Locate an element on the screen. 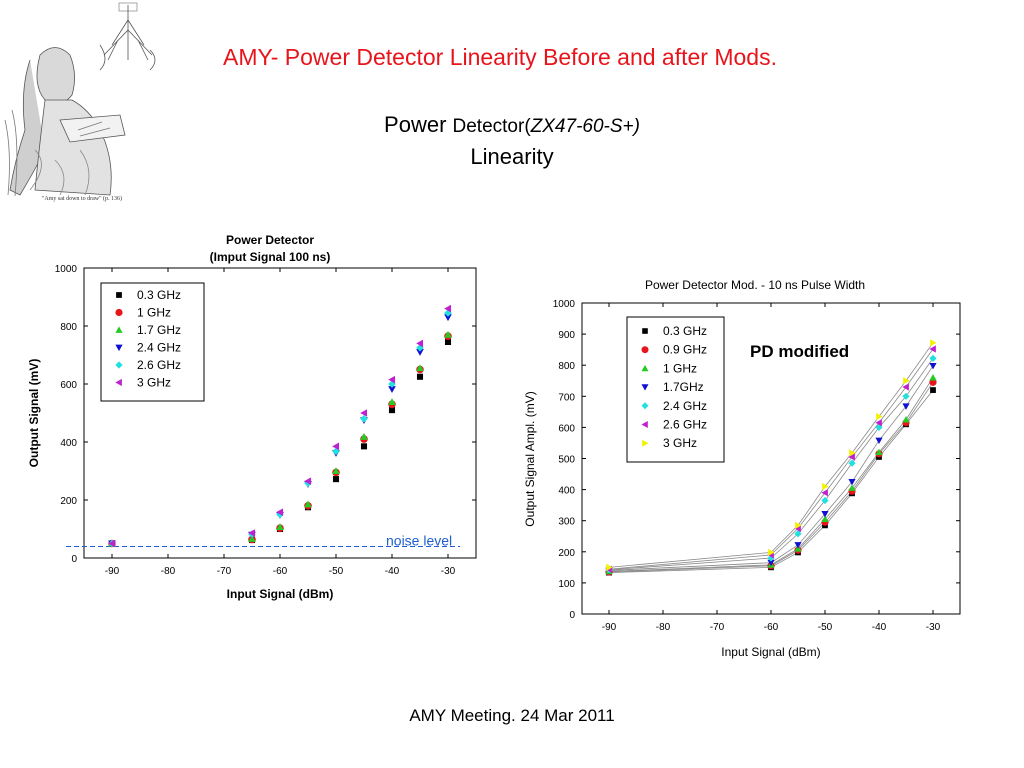 The width and height of the screenshot is (1024, 768). y-tick-label: 900 is located at coordinates (566, 335).